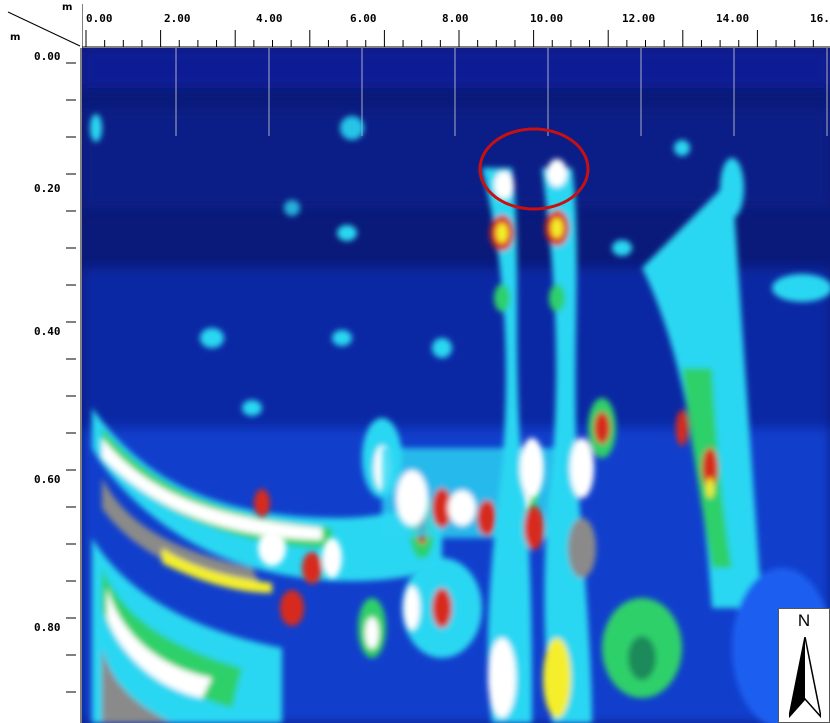 This screenshot has height=723, width=830. I want to click on north-label: N, so click(804, 620).